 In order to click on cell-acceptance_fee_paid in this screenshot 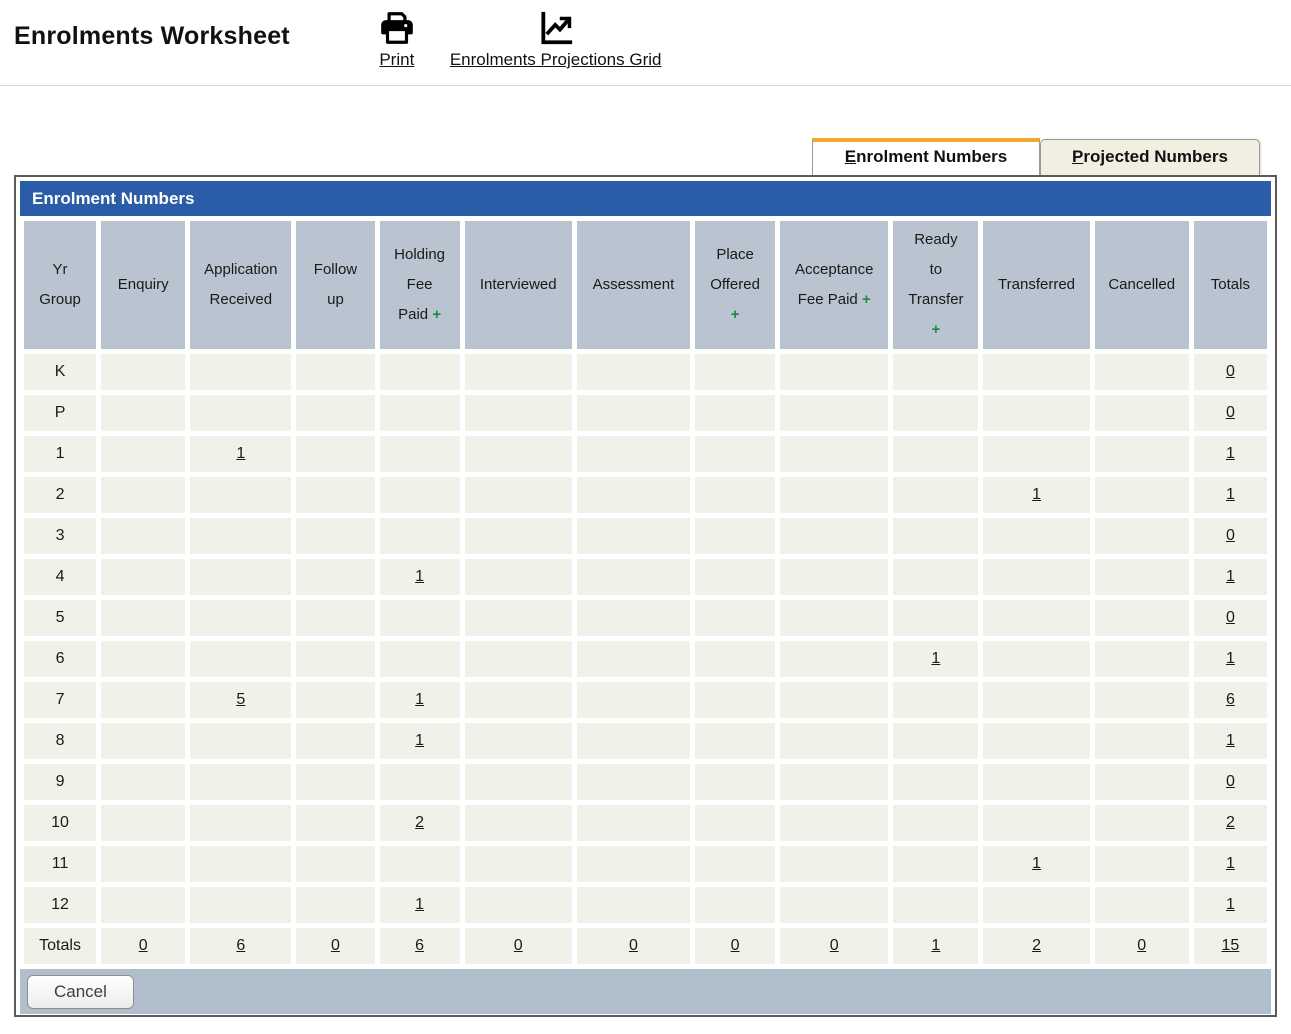, I will do `click(834, 823)`.